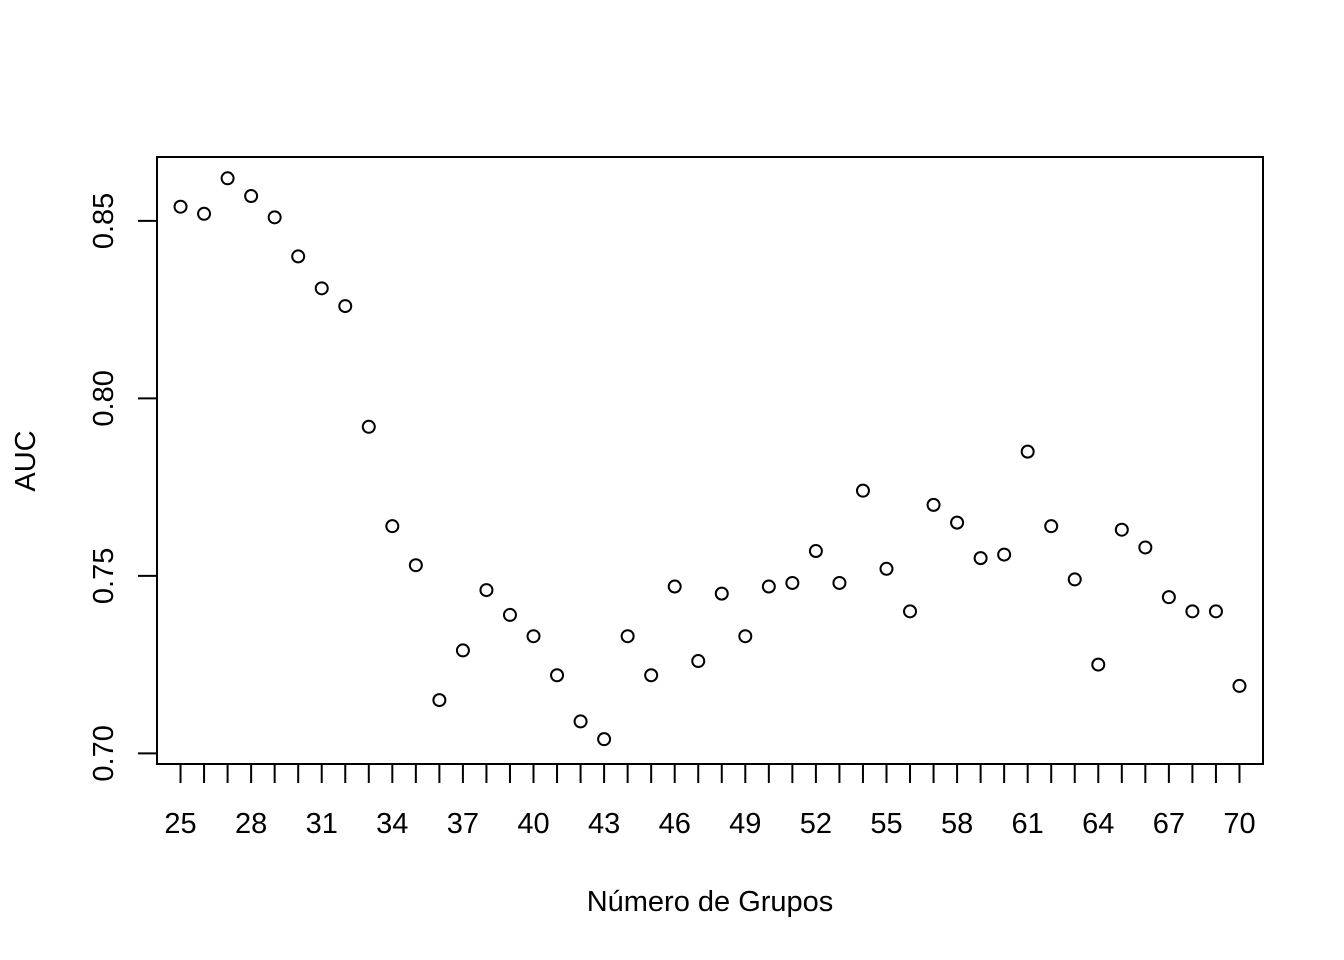 This screenshot has width=1344, height=960. What do you see at coordinates (957, 824) in the screenshot?
I see `x-tick-label: 58` at bounding box center [957, 824].